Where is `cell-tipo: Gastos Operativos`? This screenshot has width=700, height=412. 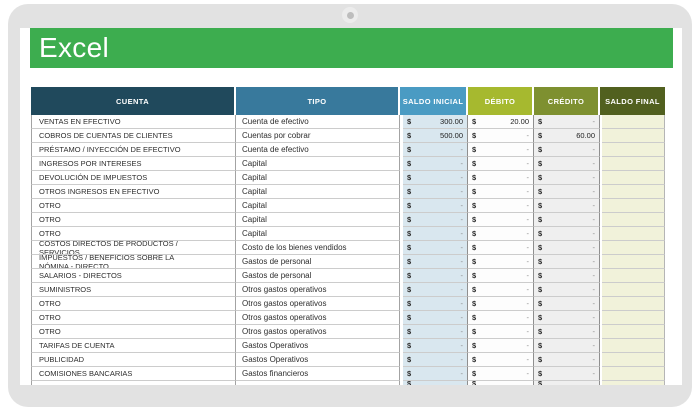 cell-tipo: Gastos Operativos is located at coordinates (318, 346).